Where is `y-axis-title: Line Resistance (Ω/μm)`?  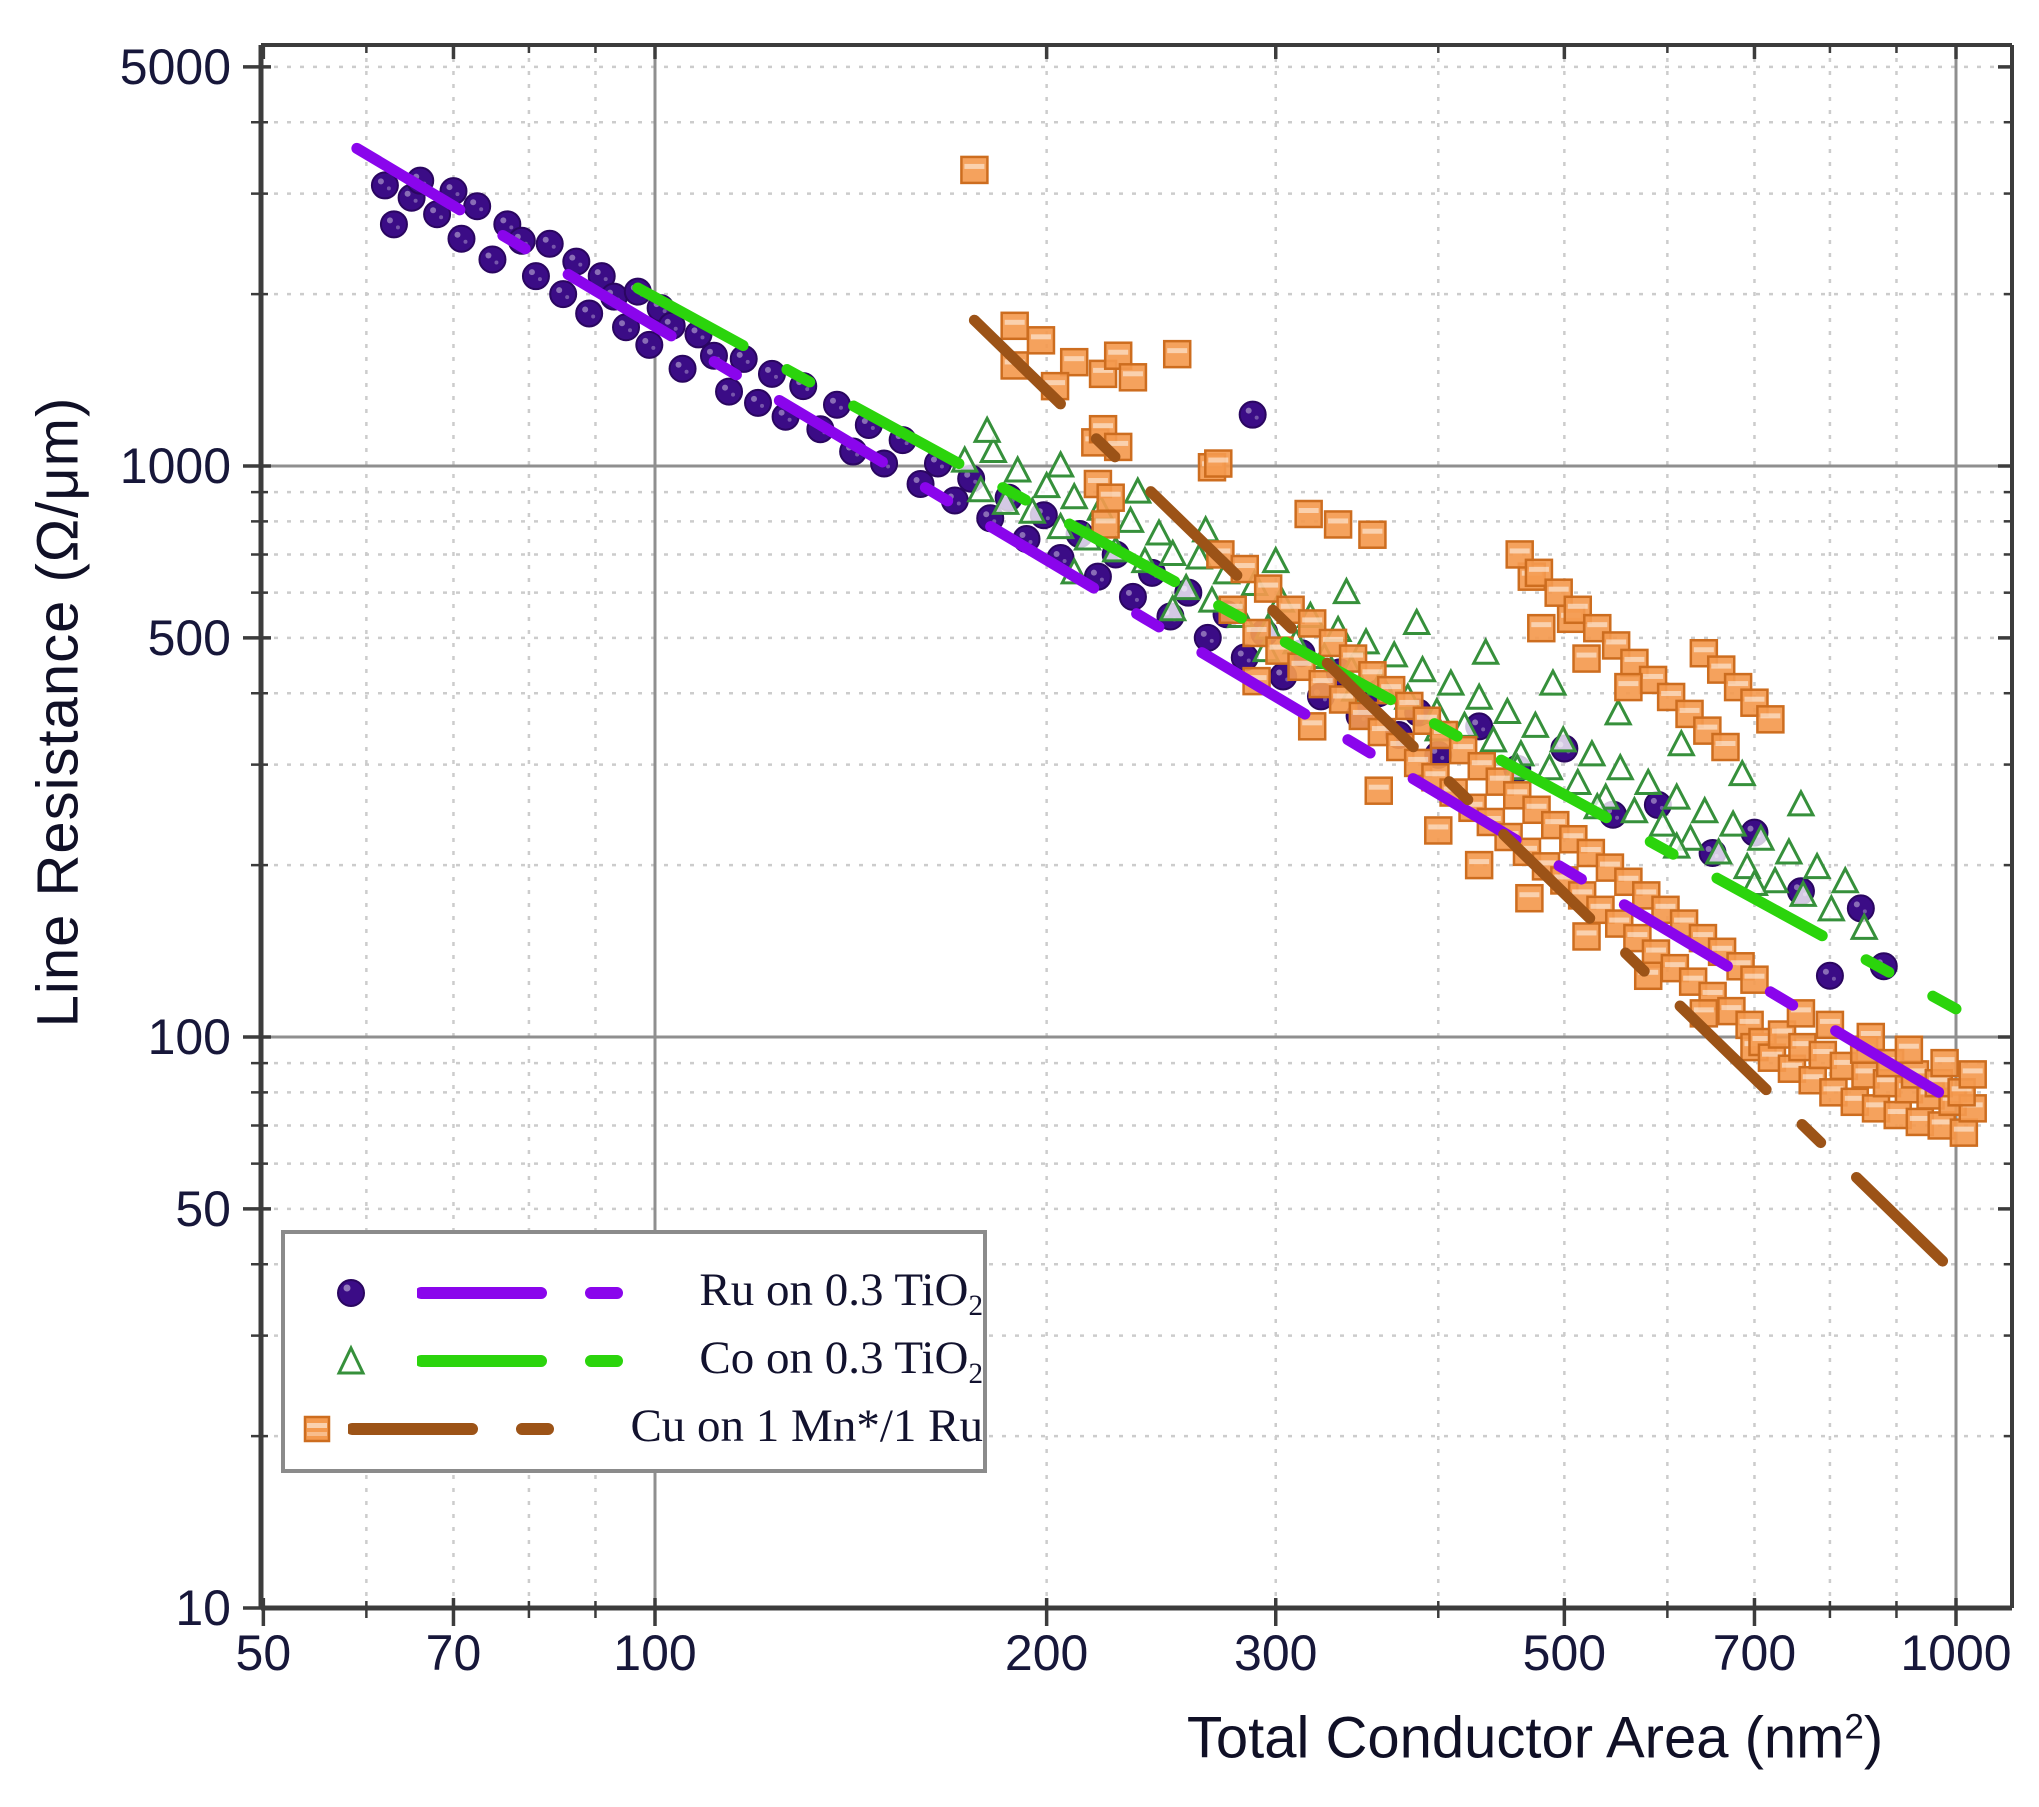 y-axis-title: Line Resistance (Ω/μm) is located at coordinates (58, 712).